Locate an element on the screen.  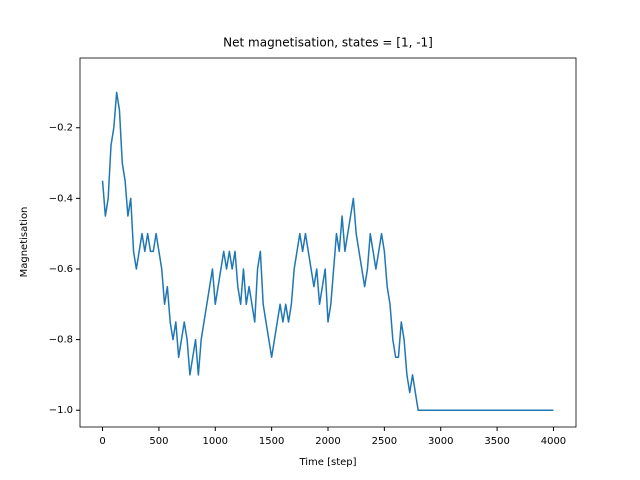
y-tick-label: −0.2 is located at coordinates (61, 128).